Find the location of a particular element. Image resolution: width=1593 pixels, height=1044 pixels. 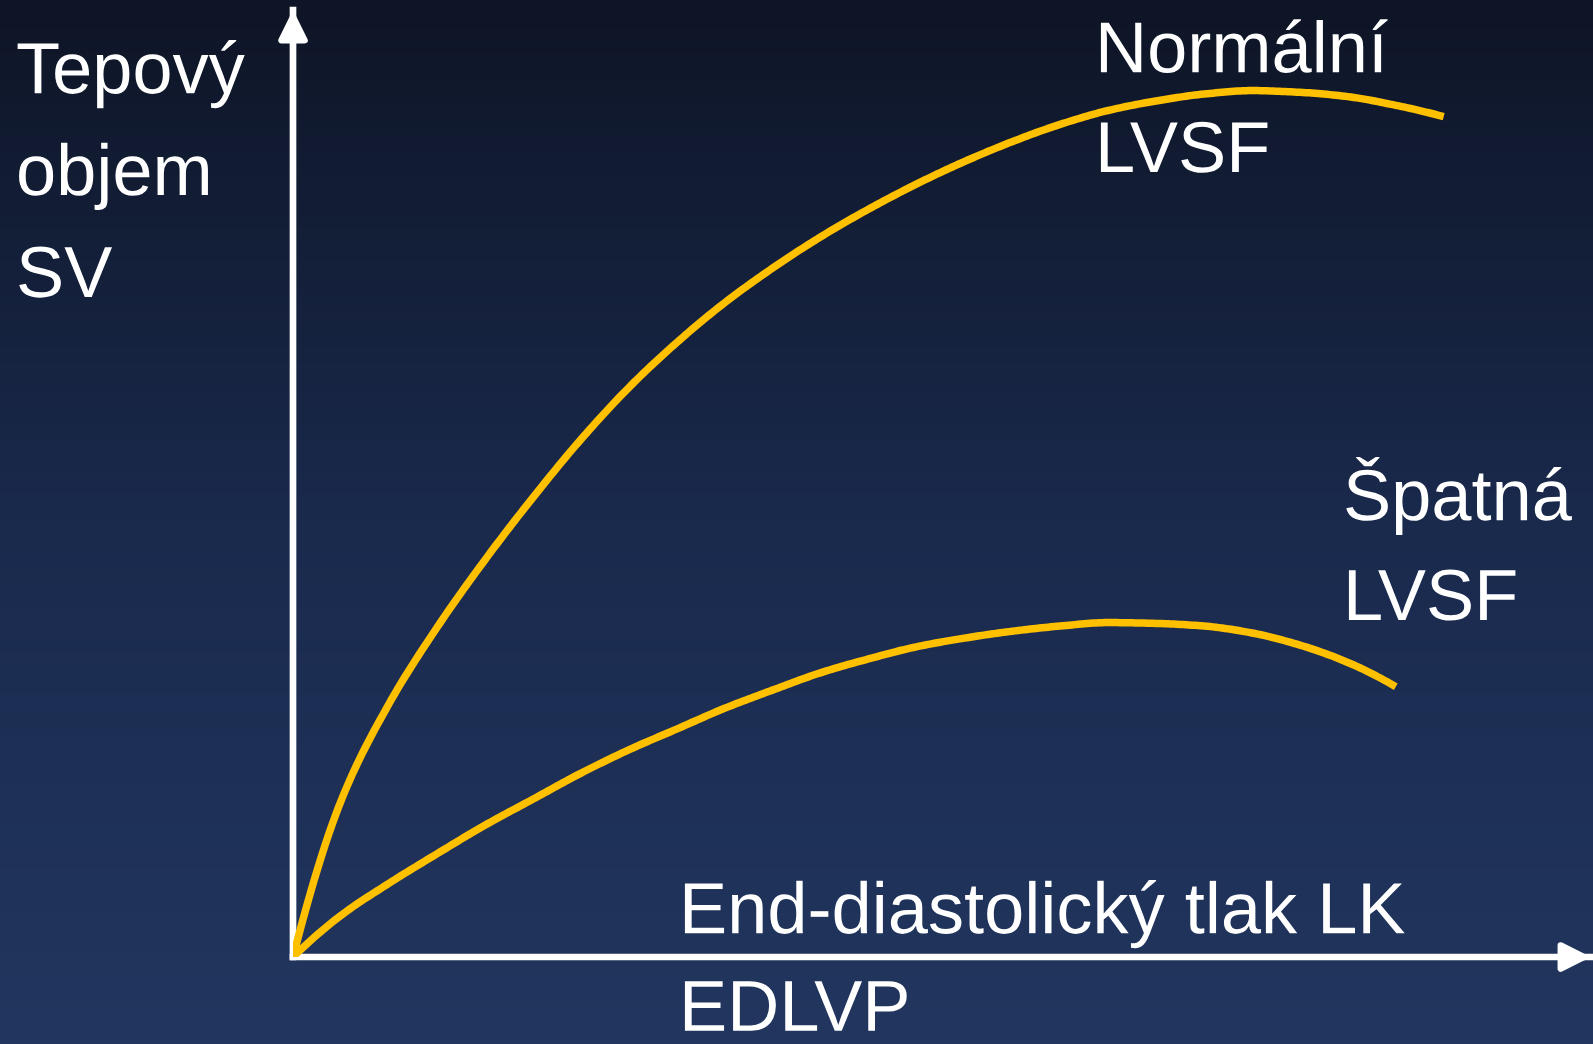

x-axis-title: End-diastolický tlak LK EDLVP is located at coordinates (1044, 955).